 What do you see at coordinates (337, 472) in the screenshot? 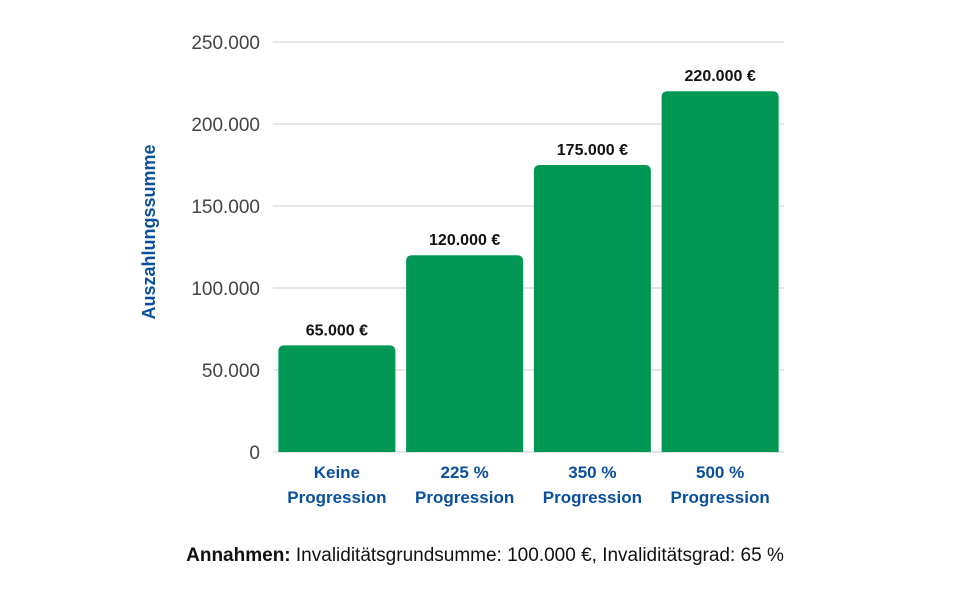
I see `x-category-label: Keine` at bounding box center [337, 472].